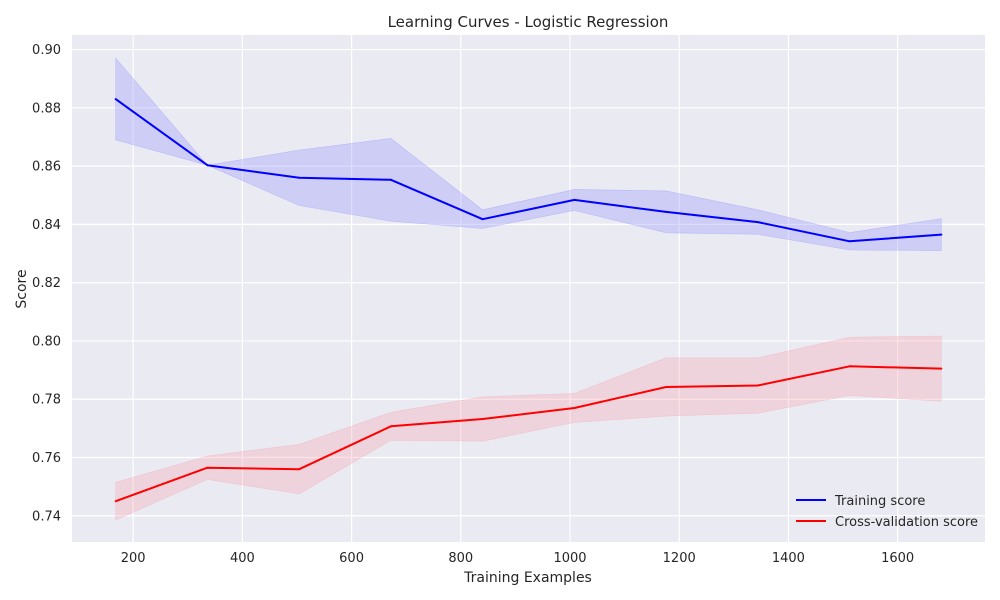 The height and width of the screenshot is (600, 1000). Describe the element at coordinates (46, 400) in the screenshot. I see `y-tick-label: 0.78` at that location.